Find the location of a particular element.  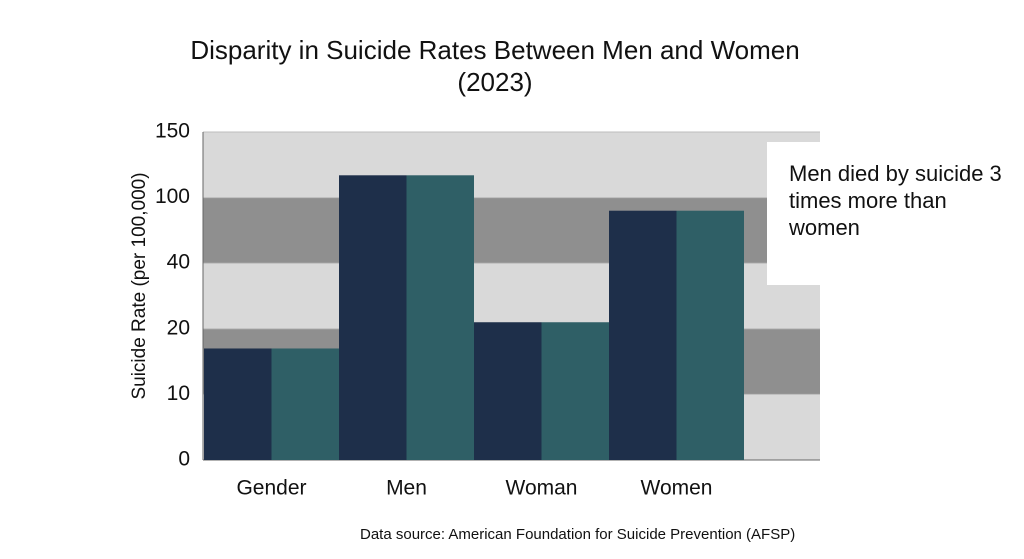

x-tick-label: Men is located at coordinates (406, 488).